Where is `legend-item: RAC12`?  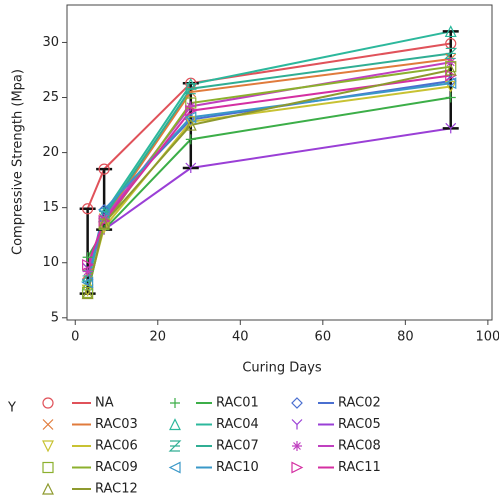
legend-item: RAC12 is located at coordinates (90, 489).